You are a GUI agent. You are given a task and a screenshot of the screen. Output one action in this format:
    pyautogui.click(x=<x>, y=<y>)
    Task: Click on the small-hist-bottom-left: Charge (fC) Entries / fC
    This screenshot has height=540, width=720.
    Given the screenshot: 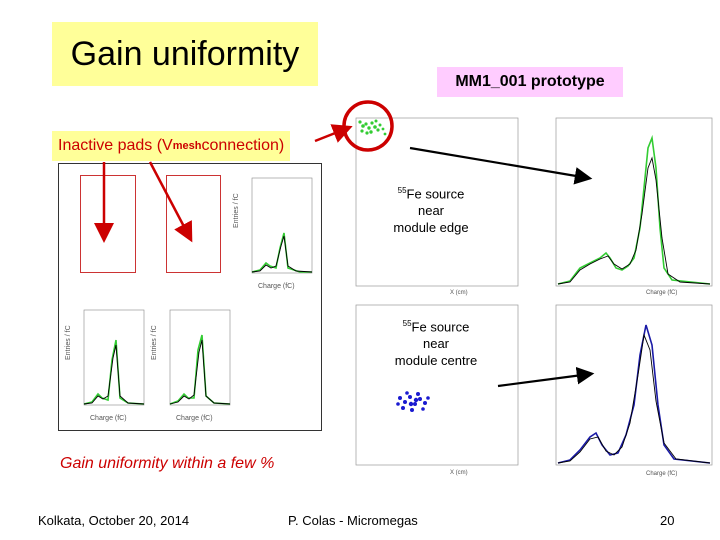 What is the action you would take?
    pyautogui.click(x=105, y=365)
    